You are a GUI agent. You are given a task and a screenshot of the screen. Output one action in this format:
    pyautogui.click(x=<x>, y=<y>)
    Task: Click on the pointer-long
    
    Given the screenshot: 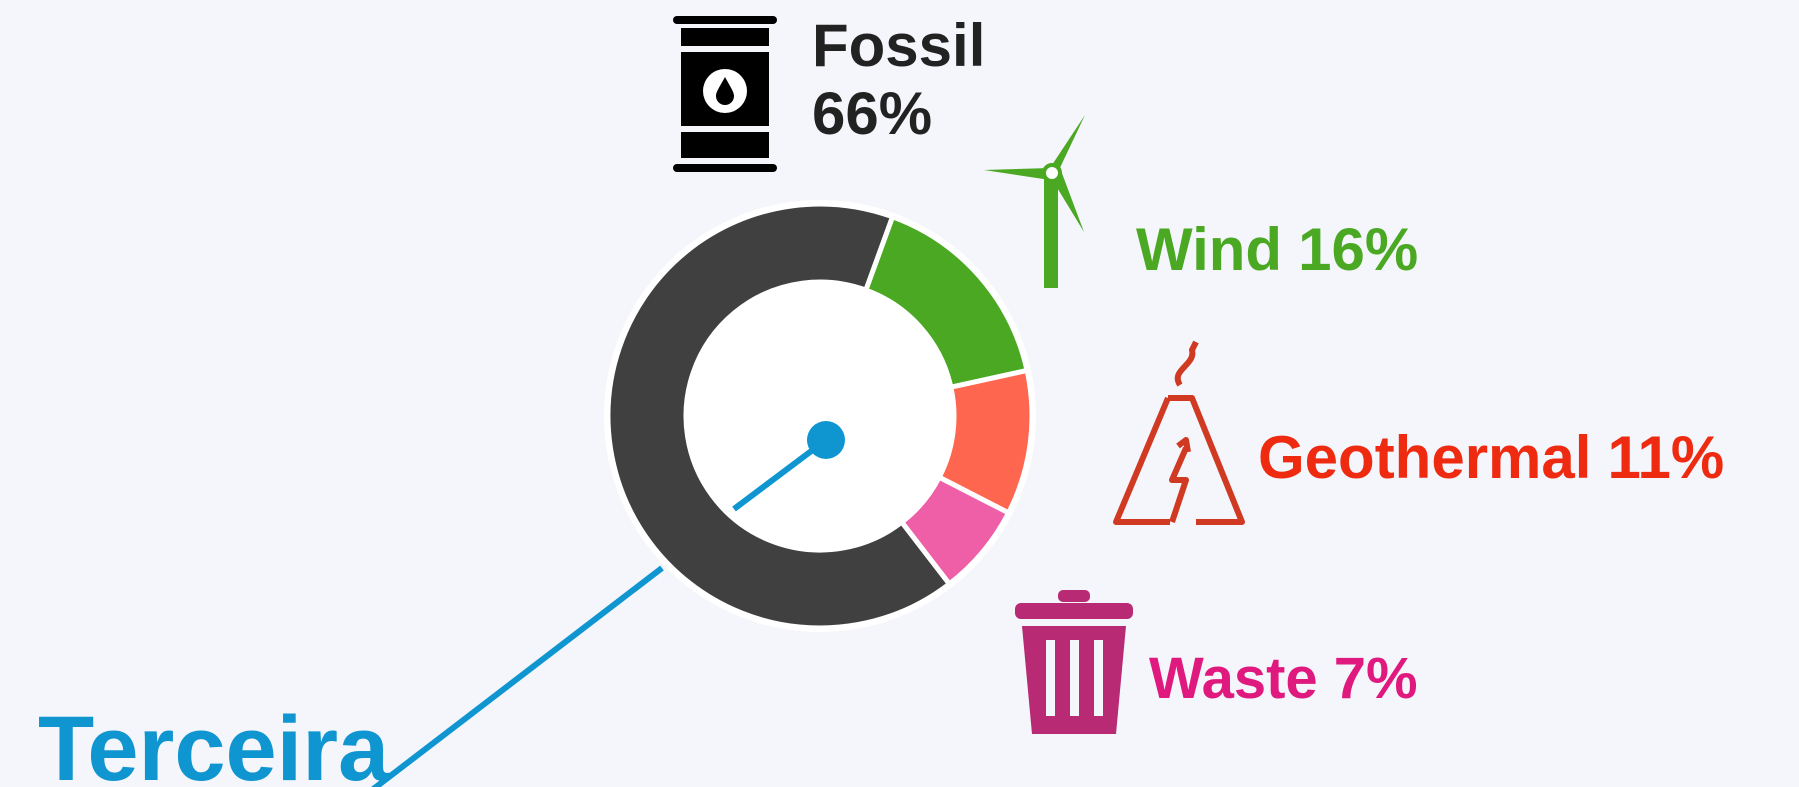 What is the action you would take?
    pyautogui.click(x=517, y=676)
    